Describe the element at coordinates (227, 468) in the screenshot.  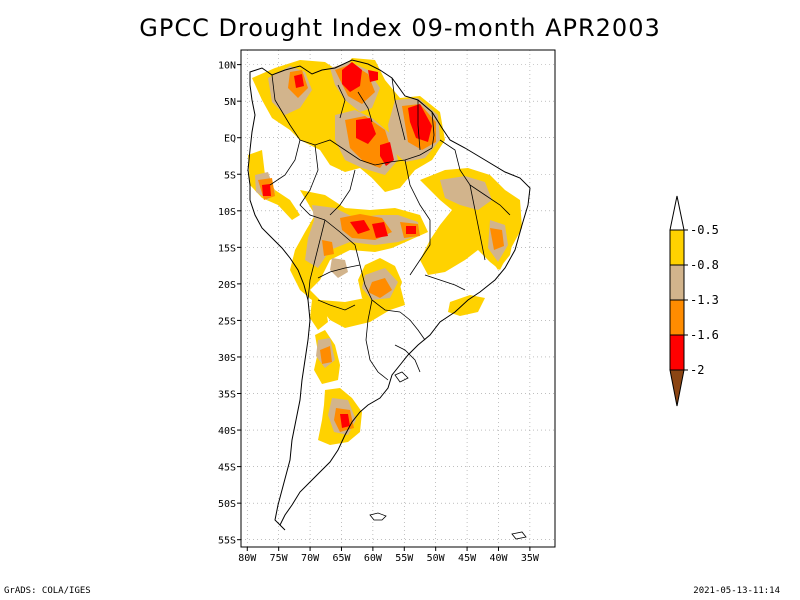
I see `lat-label: 45S` at that location.